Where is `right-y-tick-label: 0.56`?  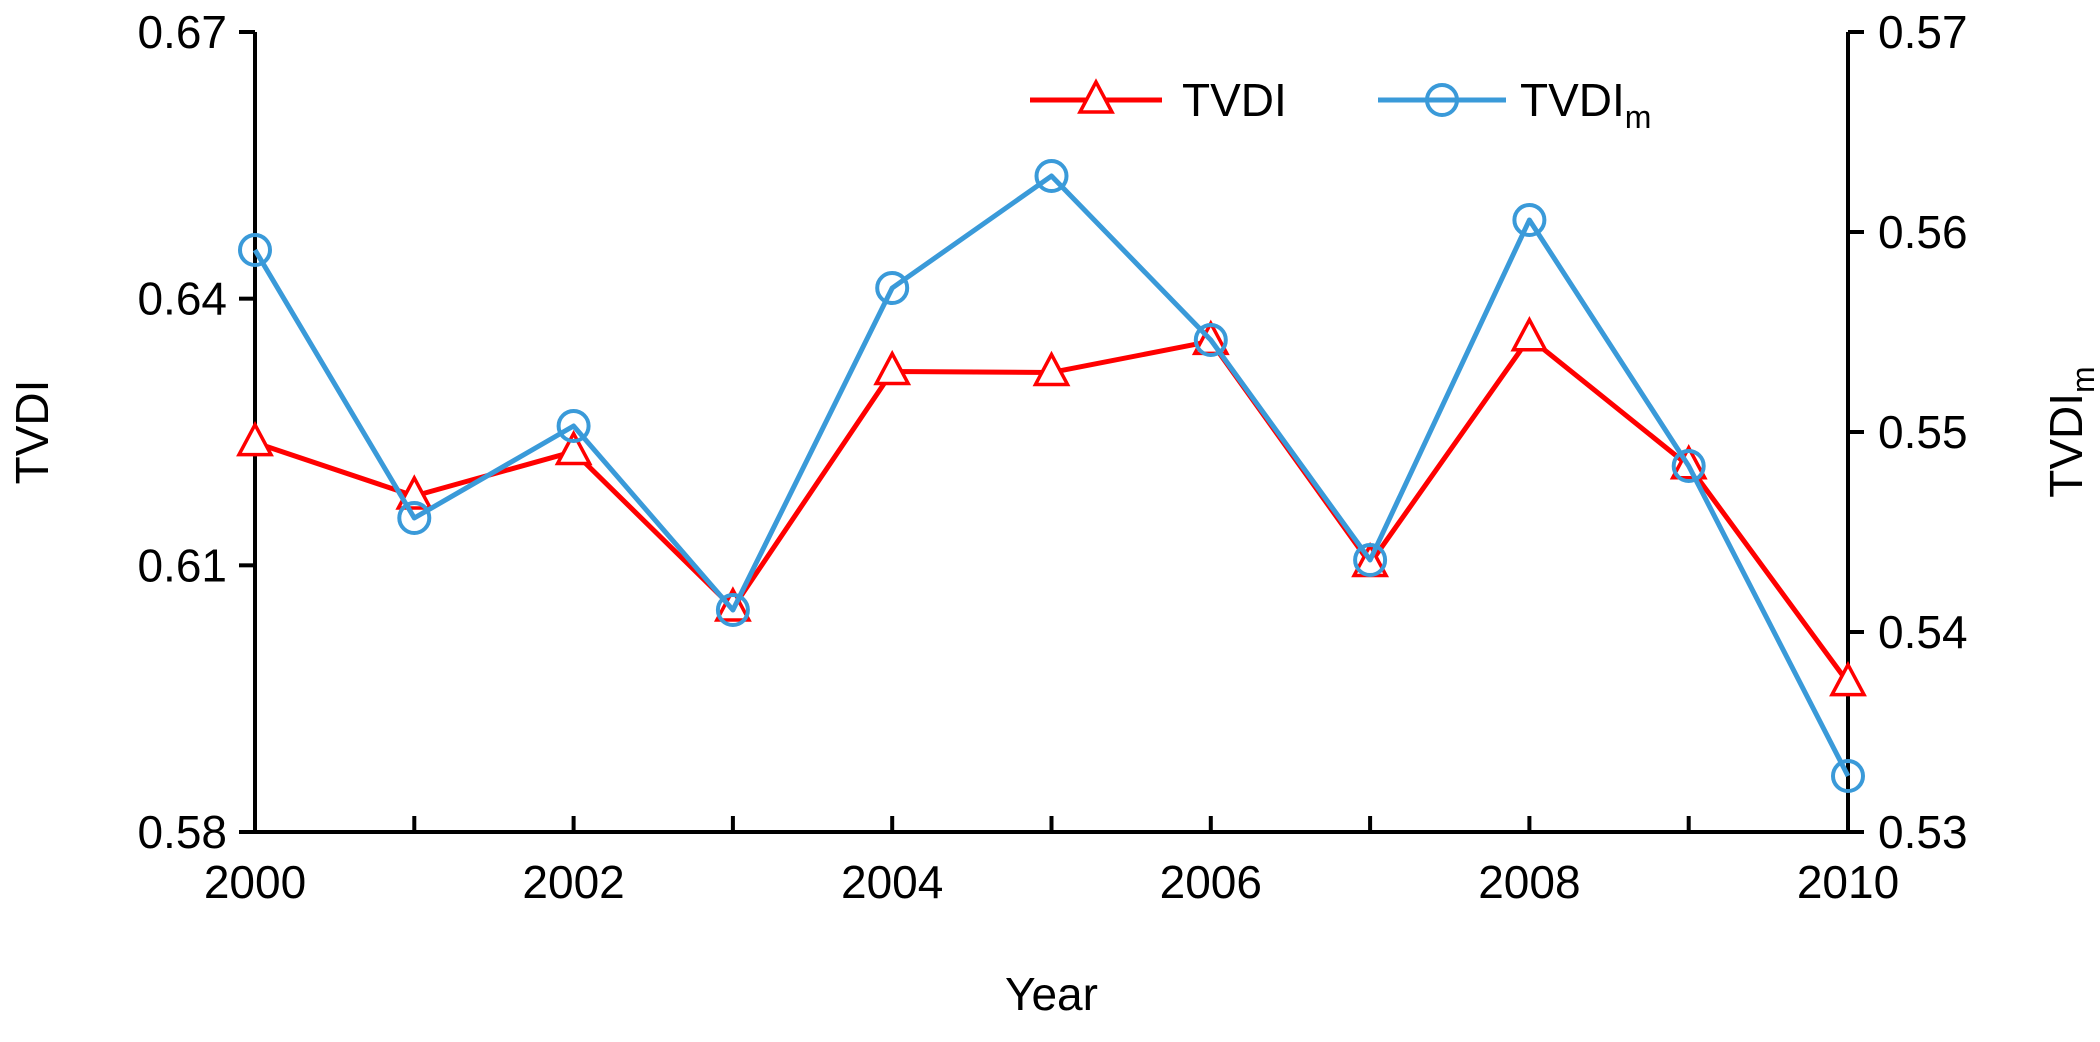 right-y-tick-label: 0.56 is located at coordinates (1923, 232).